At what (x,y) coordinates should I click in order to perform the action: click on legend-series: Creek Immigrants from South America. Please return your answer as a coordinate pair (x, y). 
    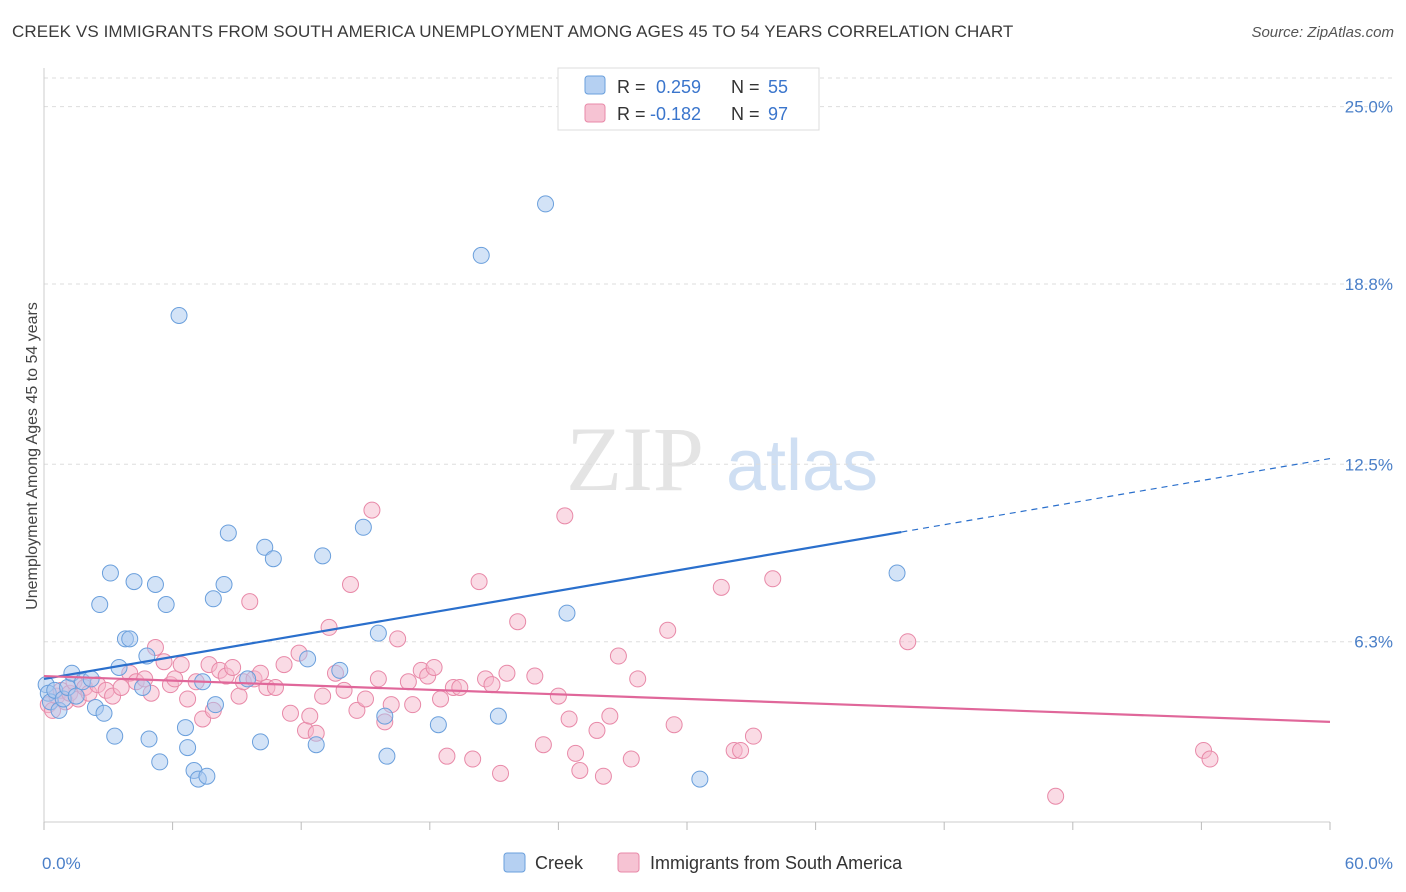
    Looking at the image, I should click on (703, 862).